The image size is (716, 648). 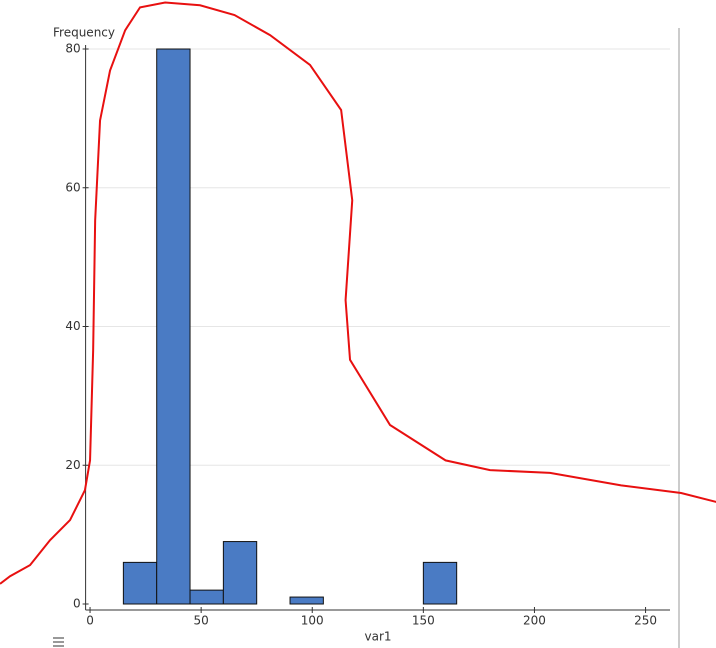 I want to click on x-tick-label: 200, so click(x=534, y=621).